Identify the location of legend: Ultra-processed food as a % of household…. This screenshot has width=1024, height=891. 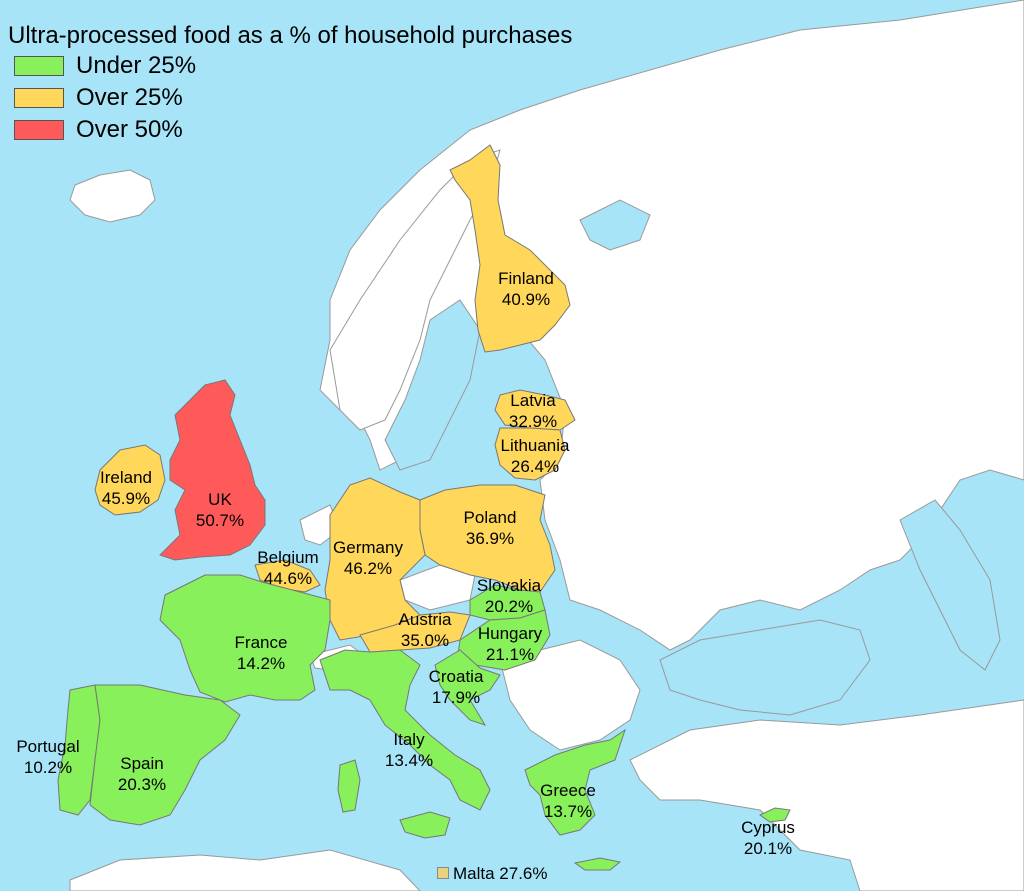
(290, 84).